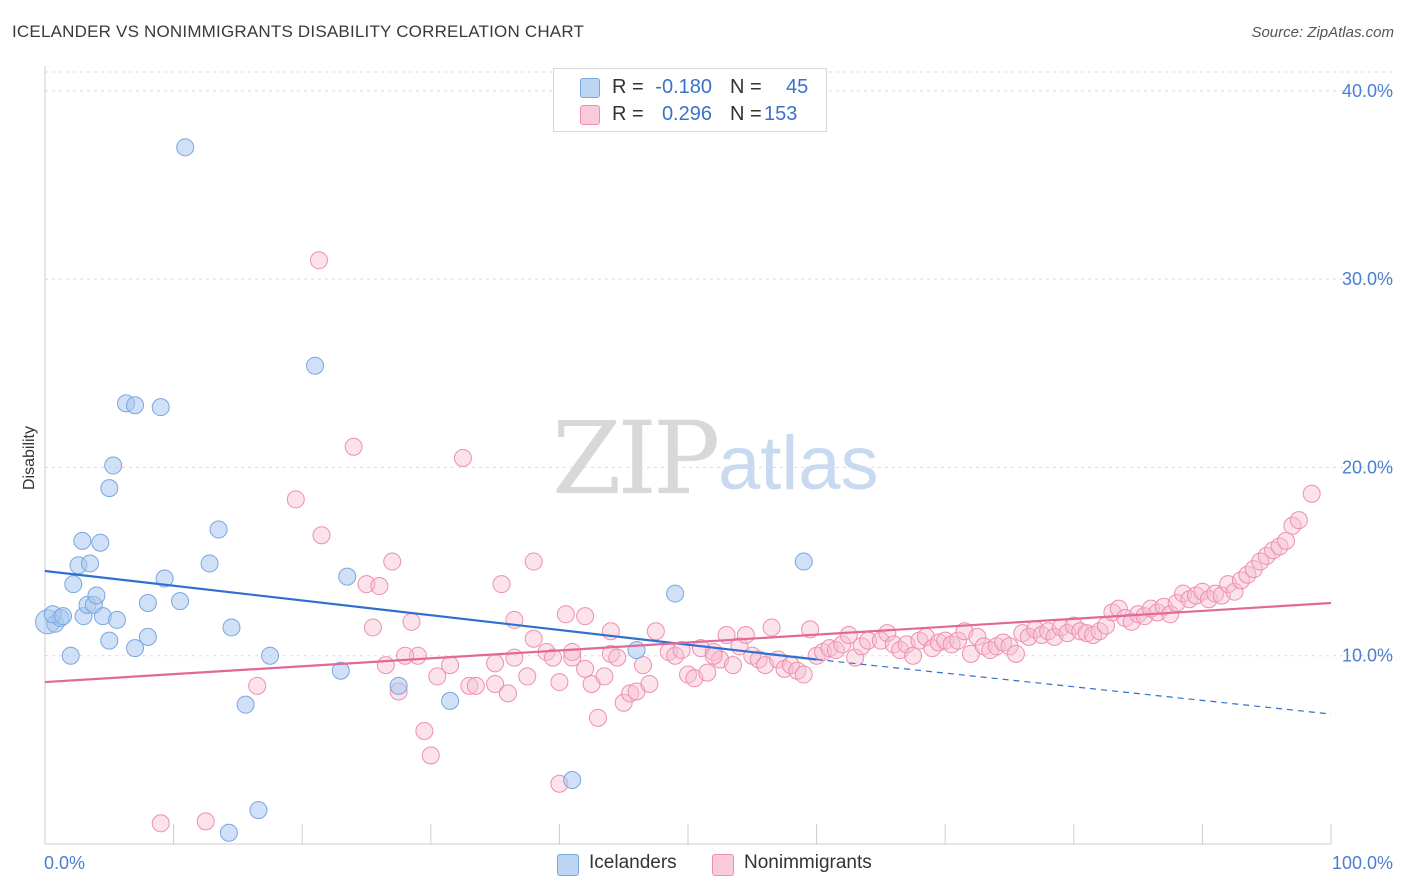 The image size is (1406, 892). I want to click on icelander-trend-extension, so click(1074, 686).